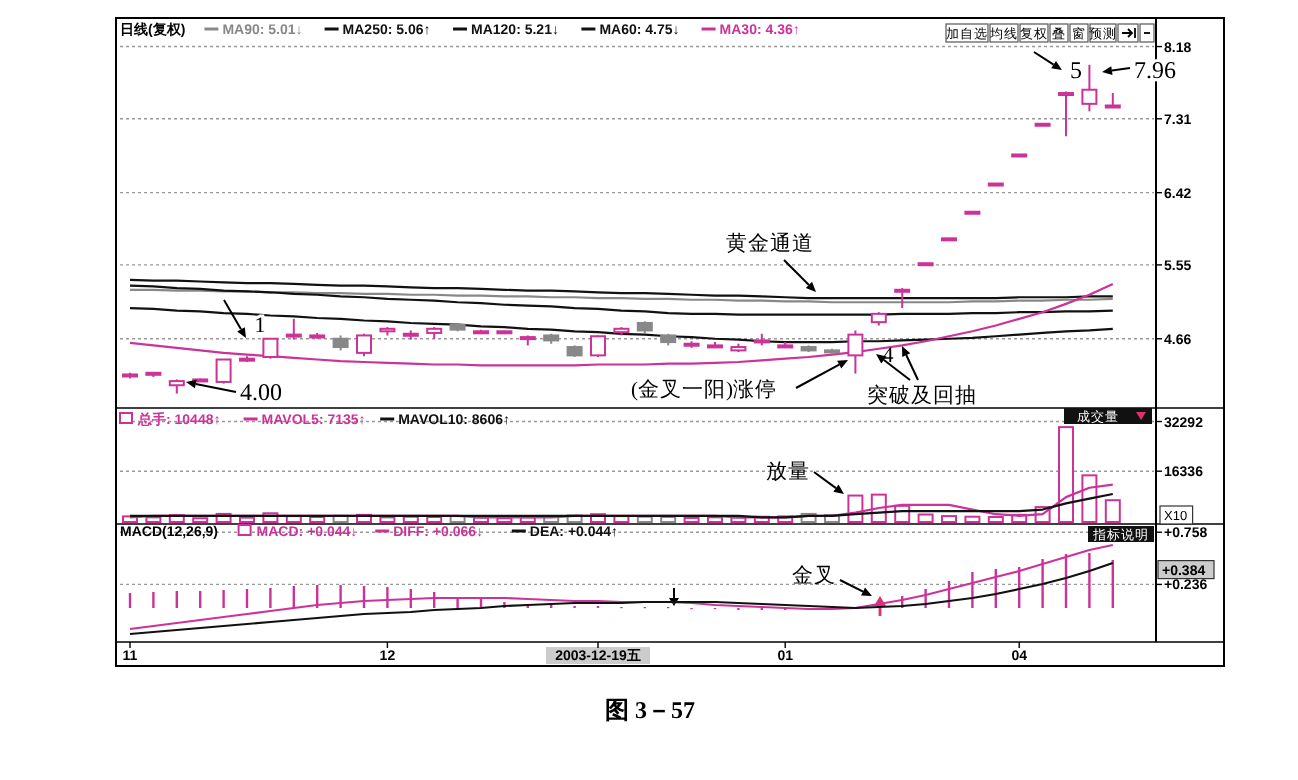 This screenshot has width=1298, height=780. I want to click on annotation: 放量, so click(788, 472).